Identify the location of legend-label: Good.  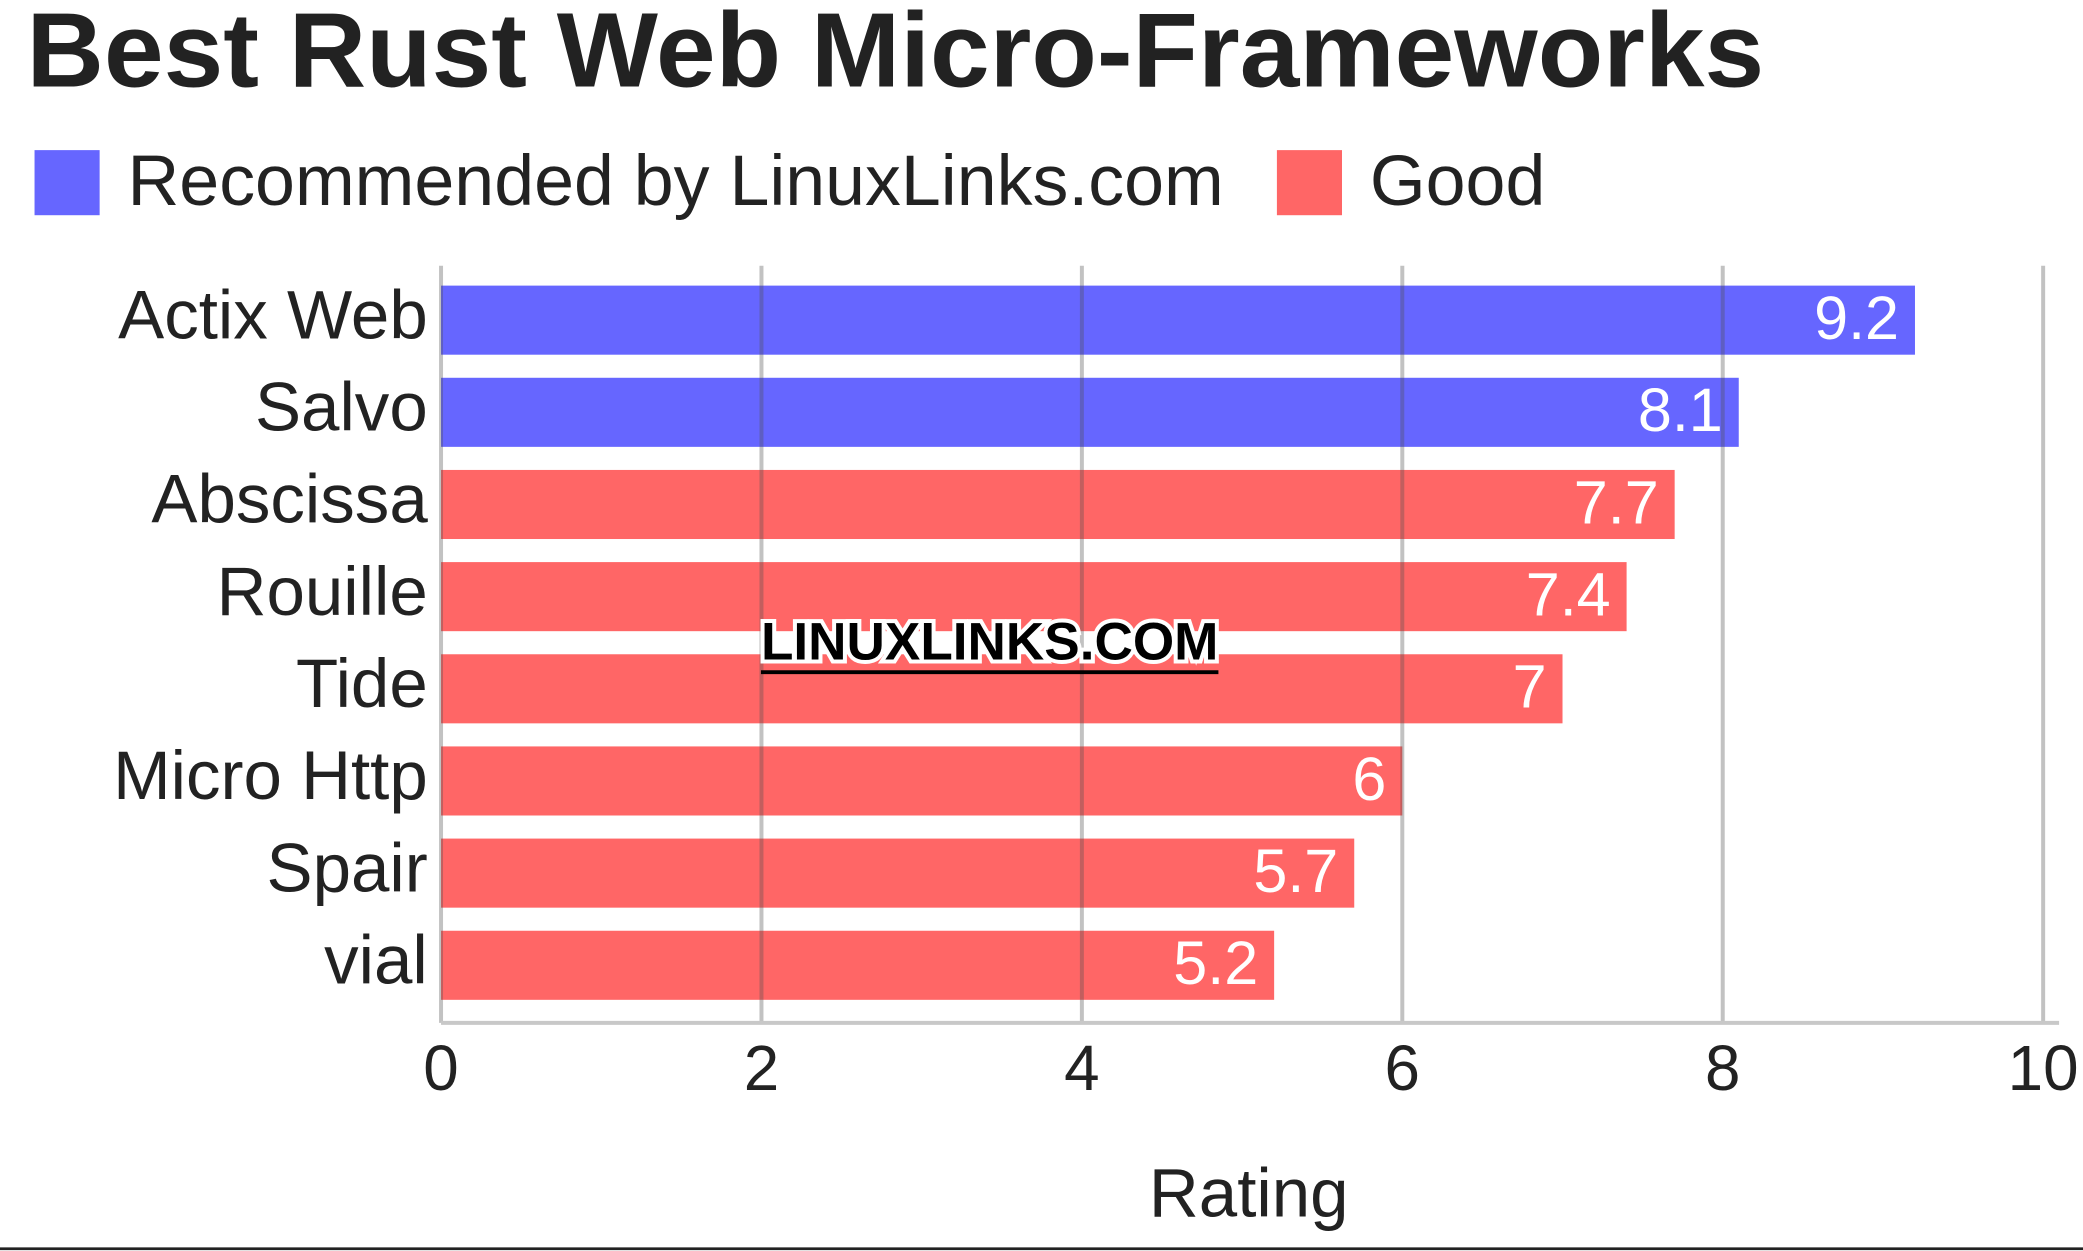
(1457, 181).